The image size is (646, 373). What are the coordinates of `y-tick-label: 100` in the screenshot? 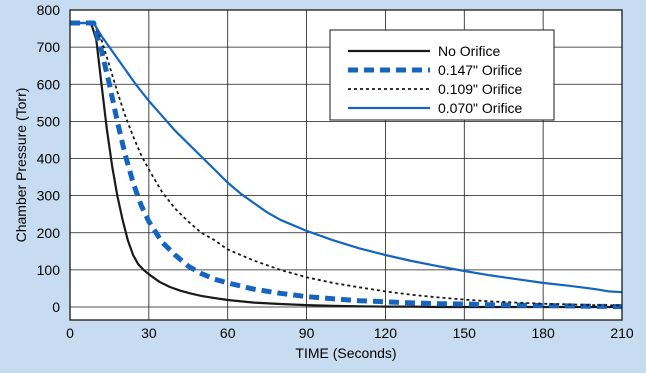 It's located at (49, 270).